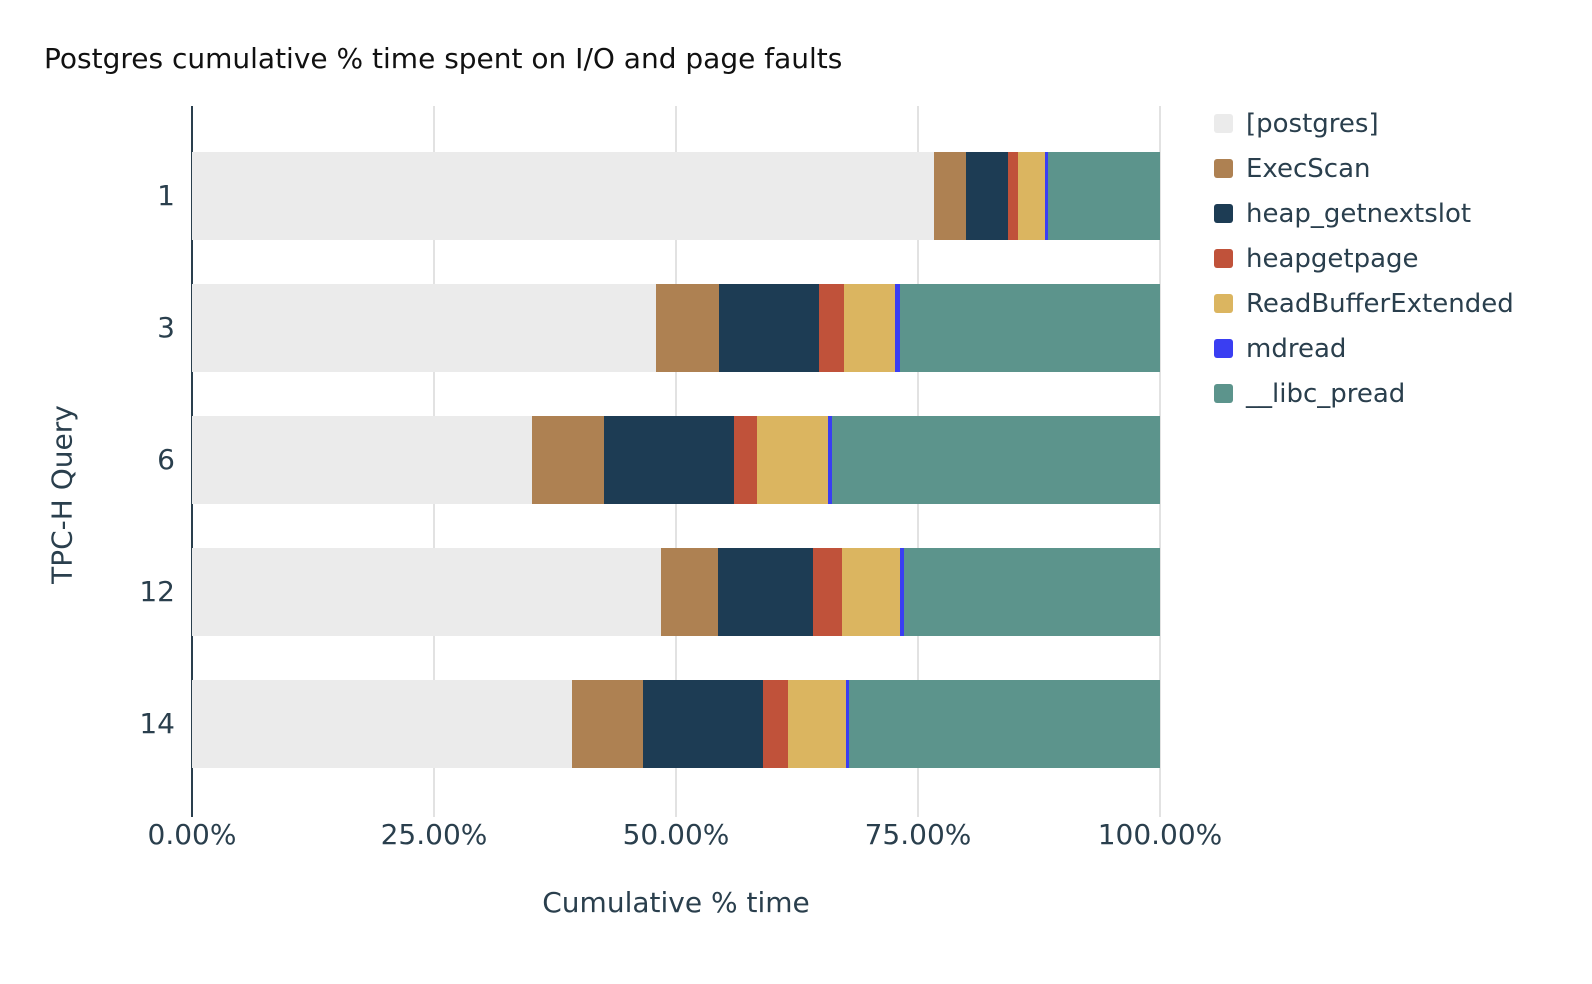  What do you see at coordinates (434, 834) in the screenshot?
I see `x-tick-label: 25.00%` at bounding box center [434, 834].